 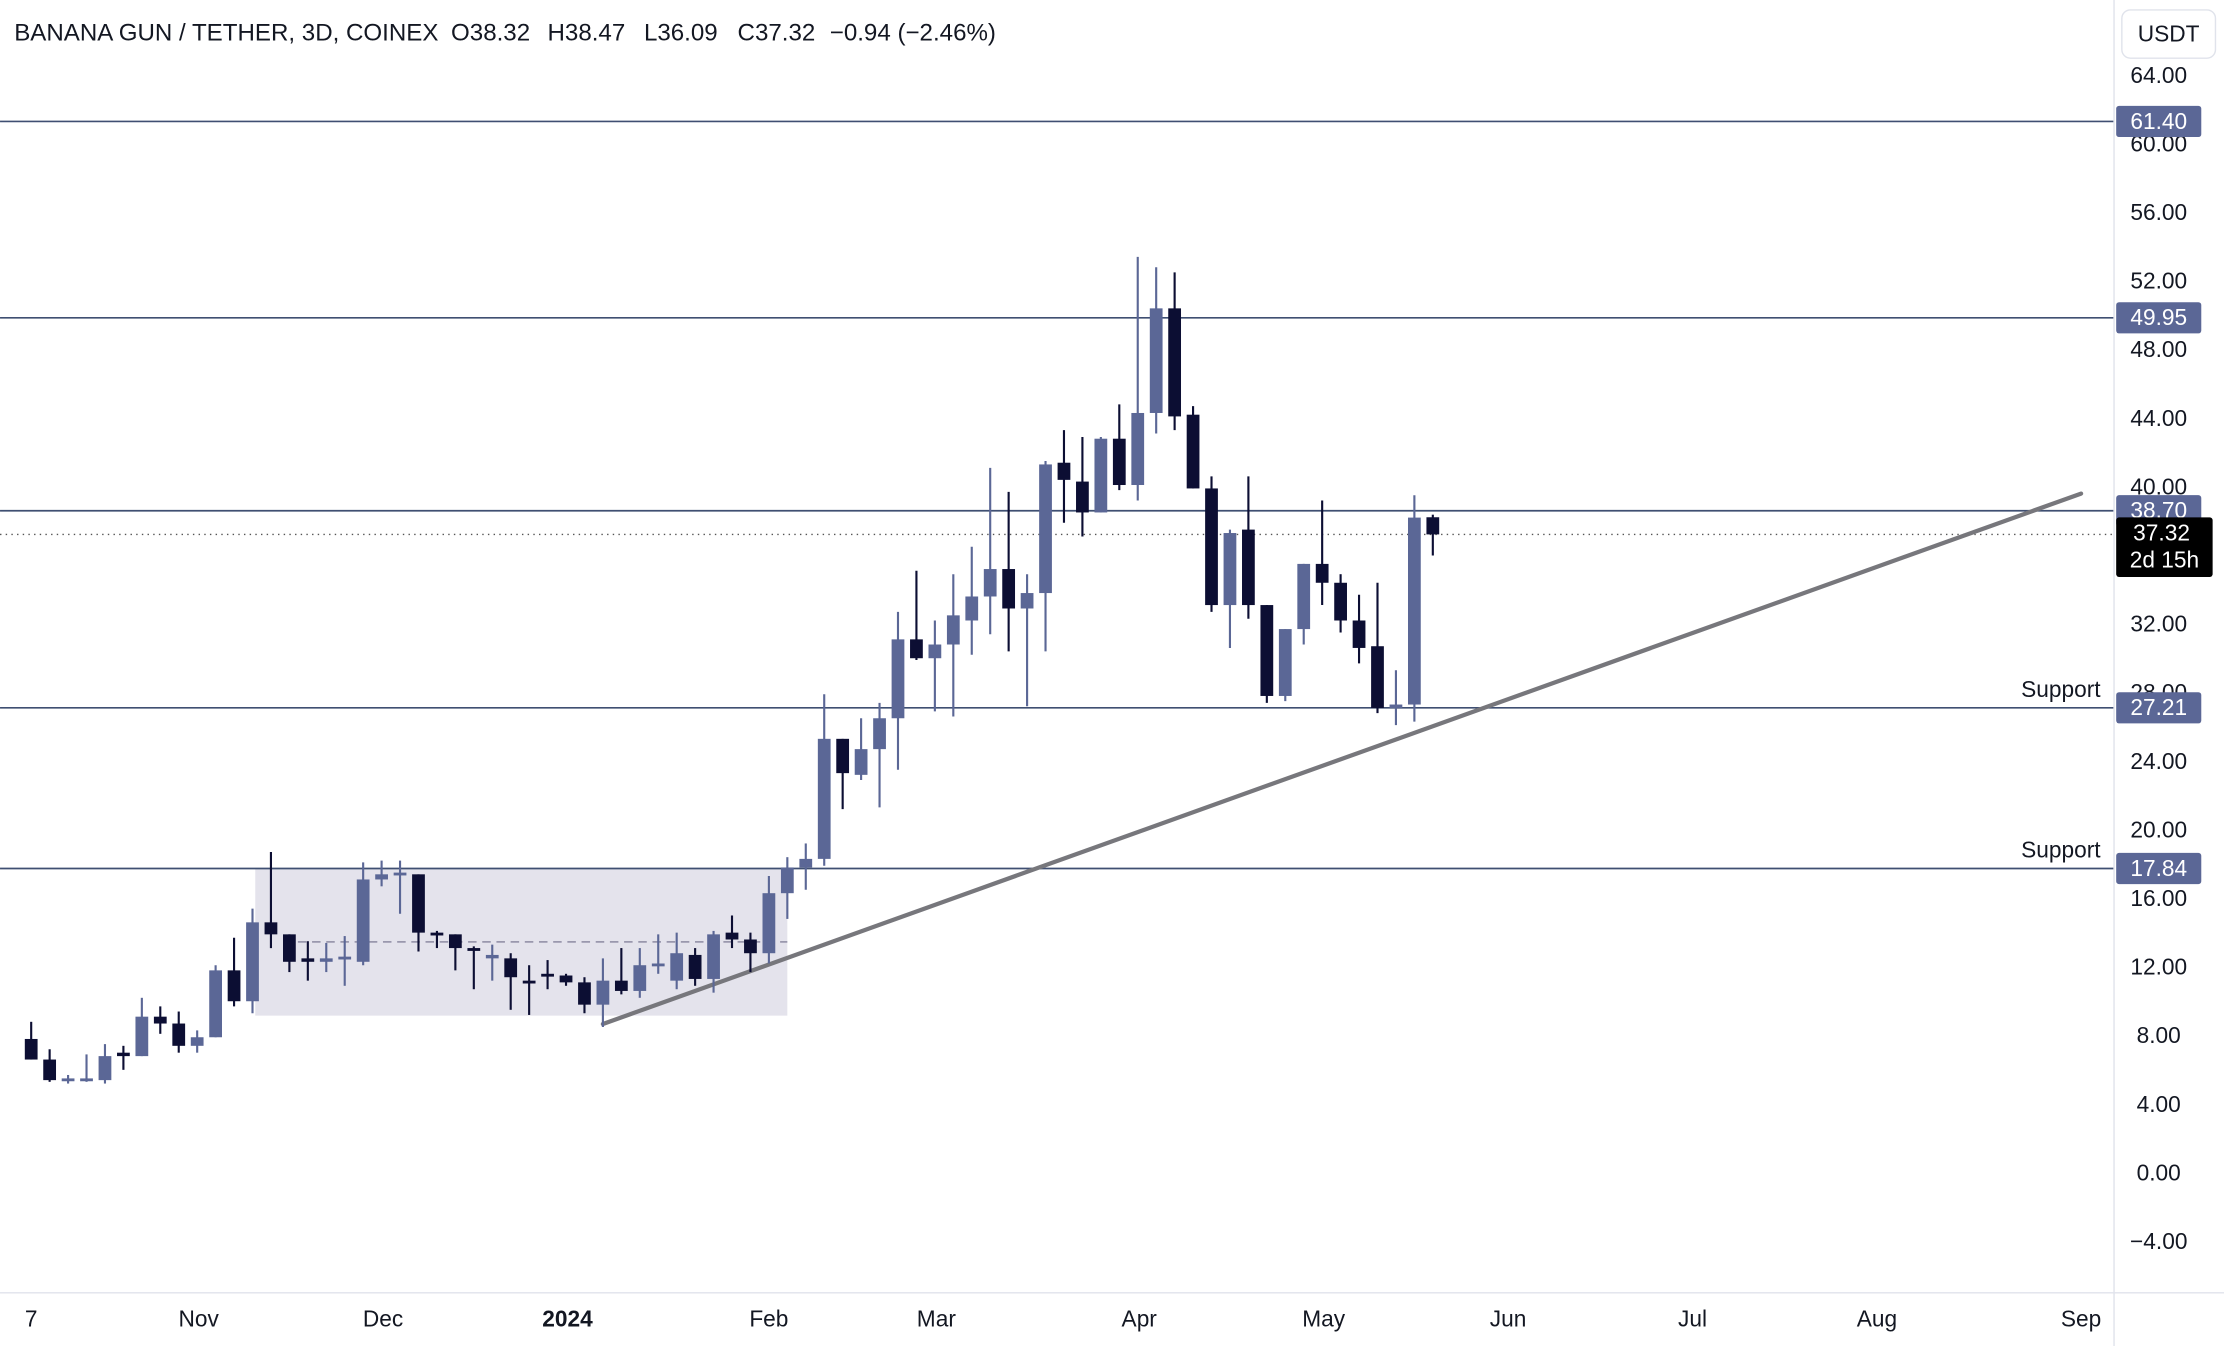 I want to click on ohlc-high: H38.47, so click(x=587, y=32).